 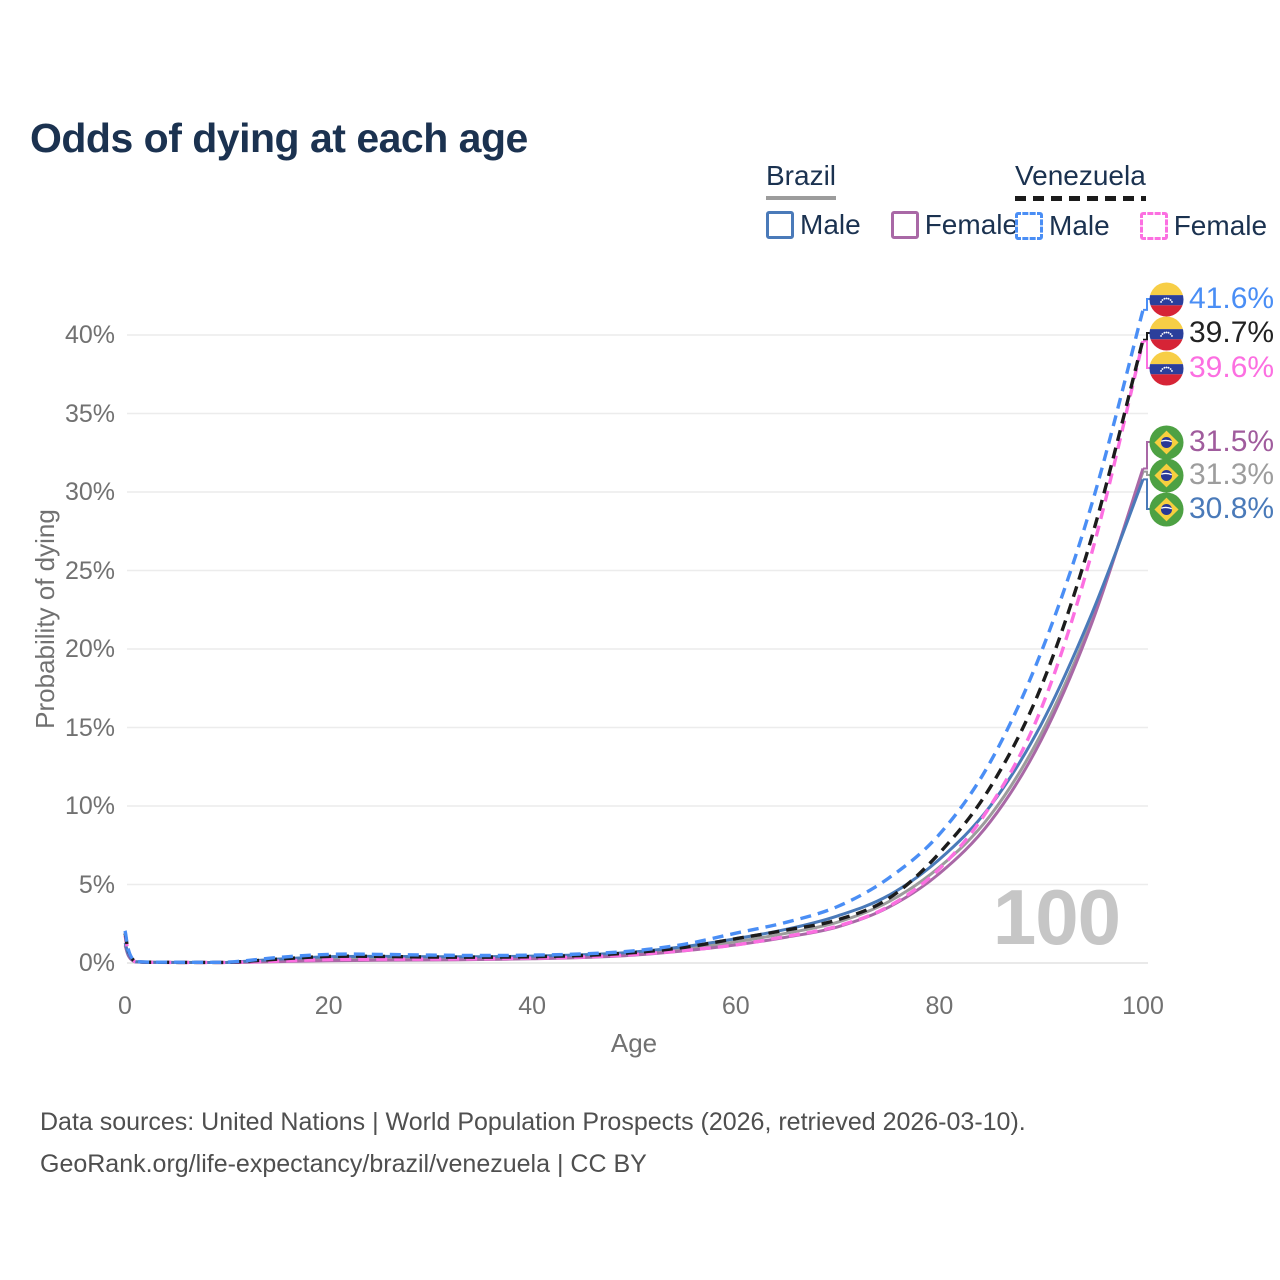 I want to click on brazil-female-swatch-icon, so click(x=904, y=225).